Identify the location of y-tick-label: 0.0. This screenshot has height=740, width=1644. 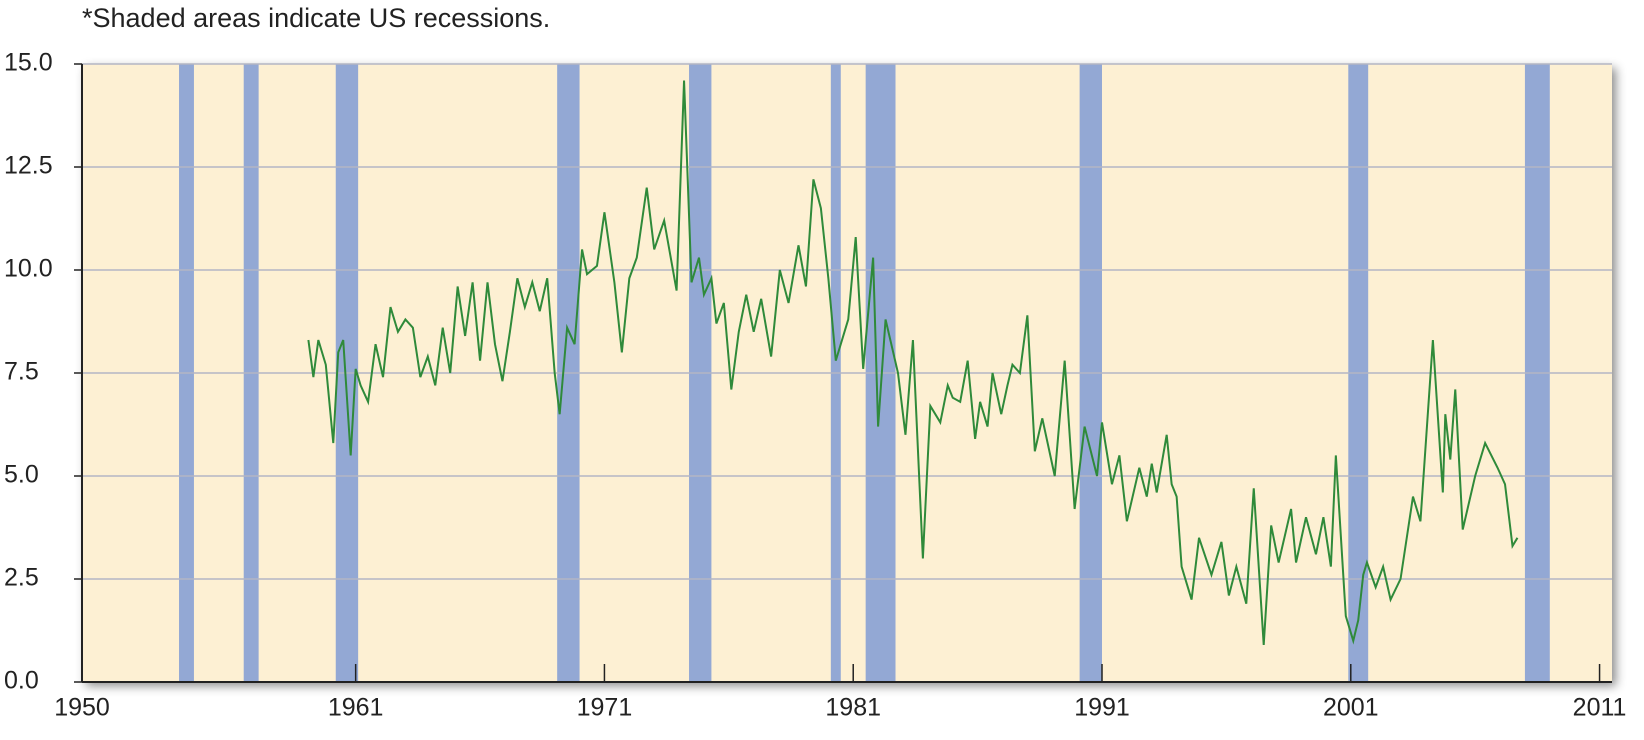
(21, 681).